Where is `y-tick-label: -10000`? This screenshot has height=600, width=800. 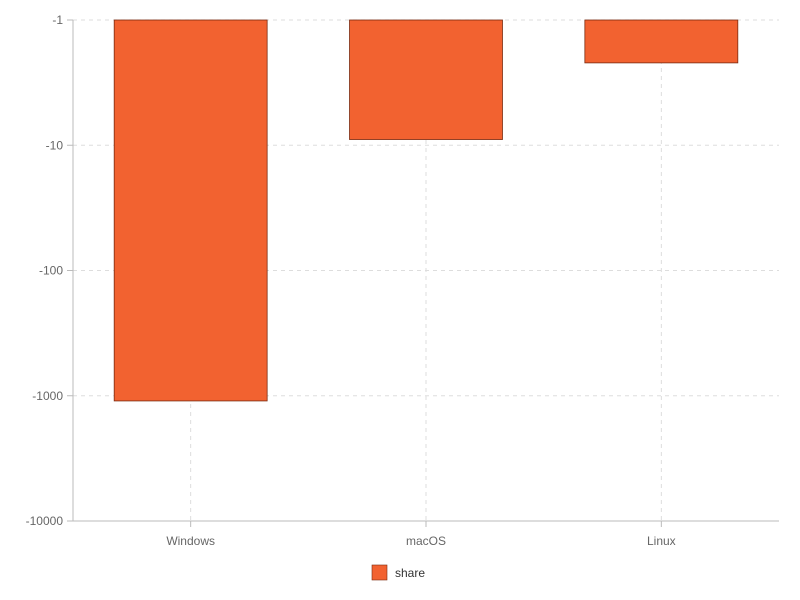 y-tick-label: -10000 is located at coordinates (45, 521).